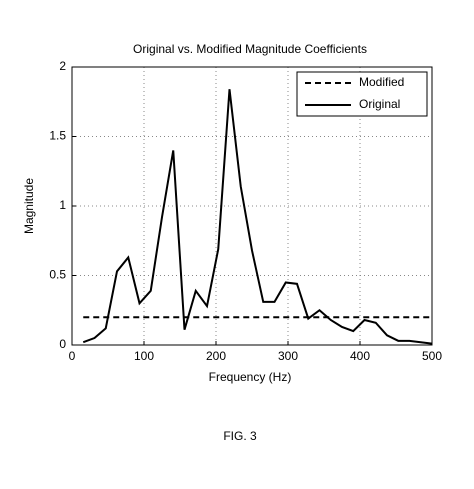 Image resolution: width=474 pixels, height=489 pixels. What do you see at coordinates (379, 104) in the screenshot?
I see `legend-label: Original` at bounding box center [379, 104].